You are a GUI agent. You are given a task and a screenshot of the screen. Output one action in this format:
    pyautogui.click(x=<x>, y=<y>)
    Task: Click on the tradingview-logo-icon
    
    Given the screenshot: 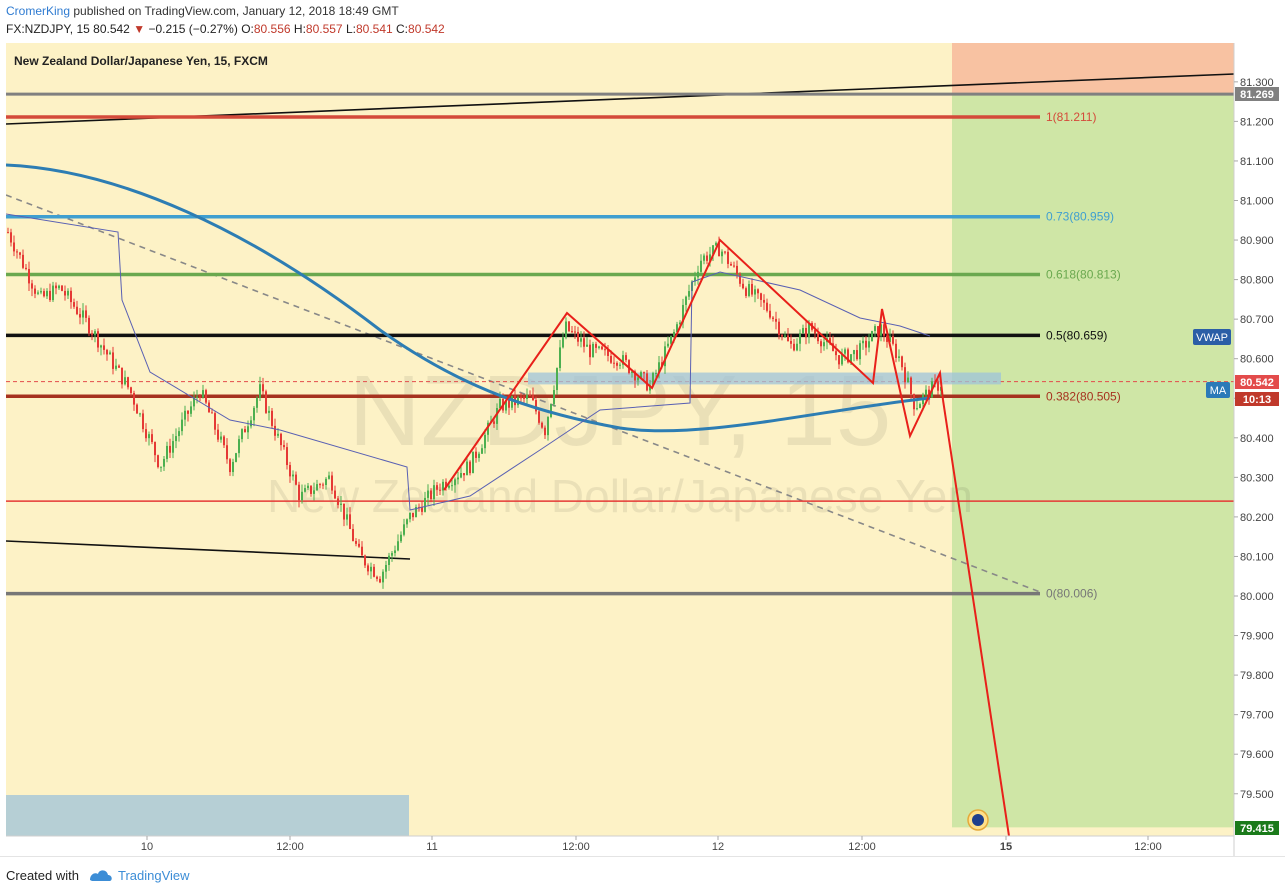 What is the action you would take?
    pyautogui.click(x=101, y=875)
    